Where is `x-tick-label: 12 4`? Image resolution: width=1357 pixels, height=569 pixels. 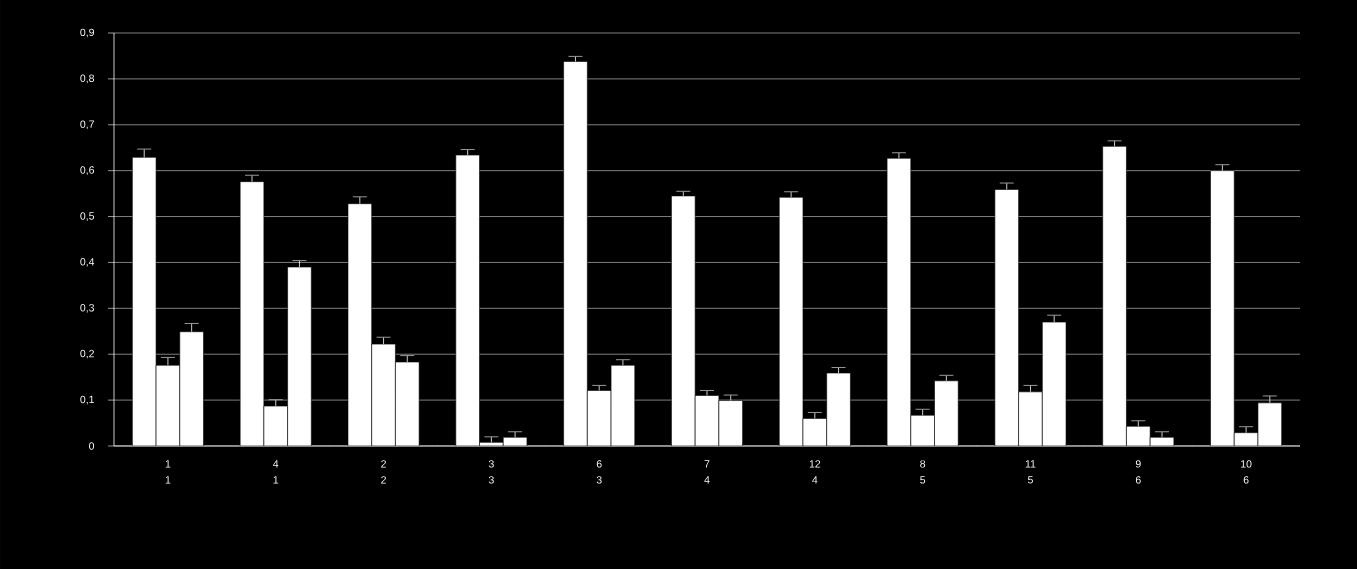
x-tick-label: 12 4 is located at coordinates (815, 472).